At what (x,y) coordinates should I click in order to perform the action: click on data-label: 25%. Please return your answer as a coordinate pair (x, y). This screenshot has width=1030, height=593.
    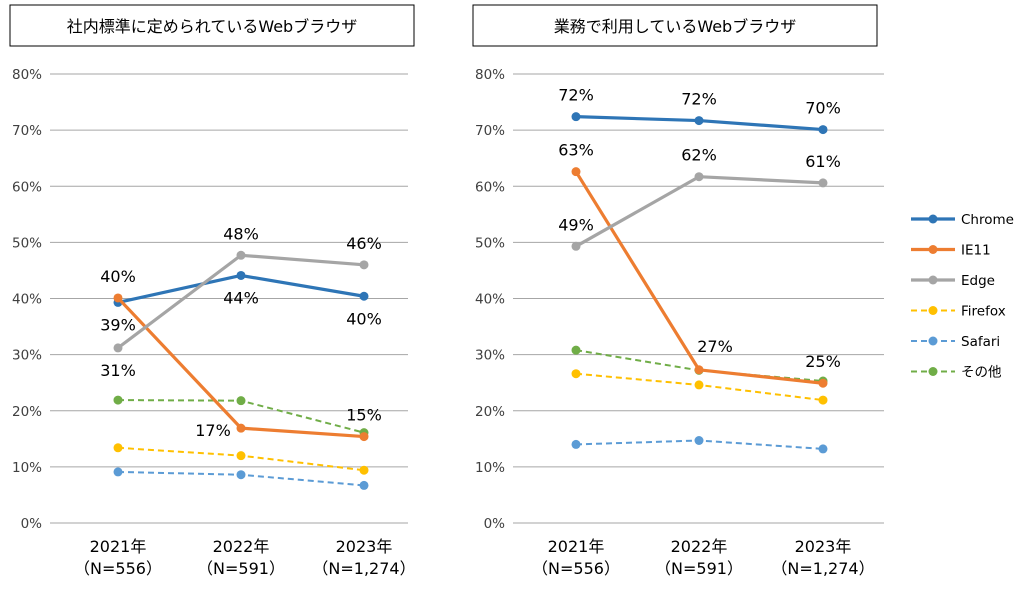
    Looking at the image, I should click on (823, 361).